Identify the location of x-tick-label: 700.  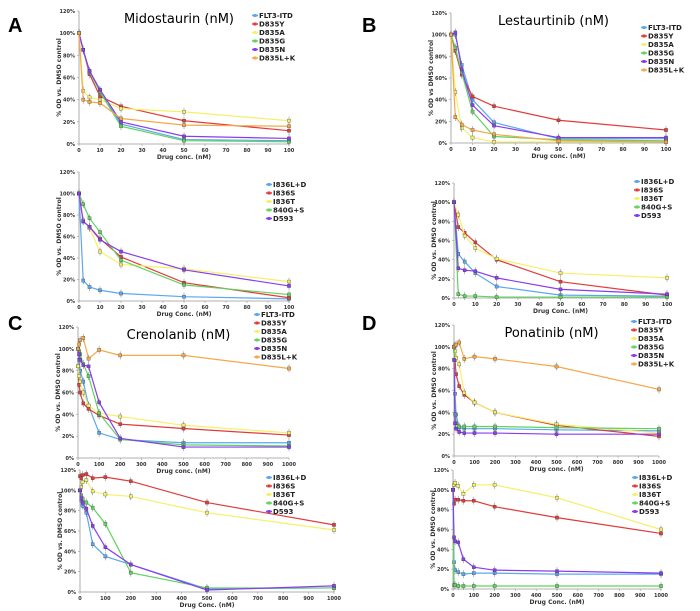
(225, 465).